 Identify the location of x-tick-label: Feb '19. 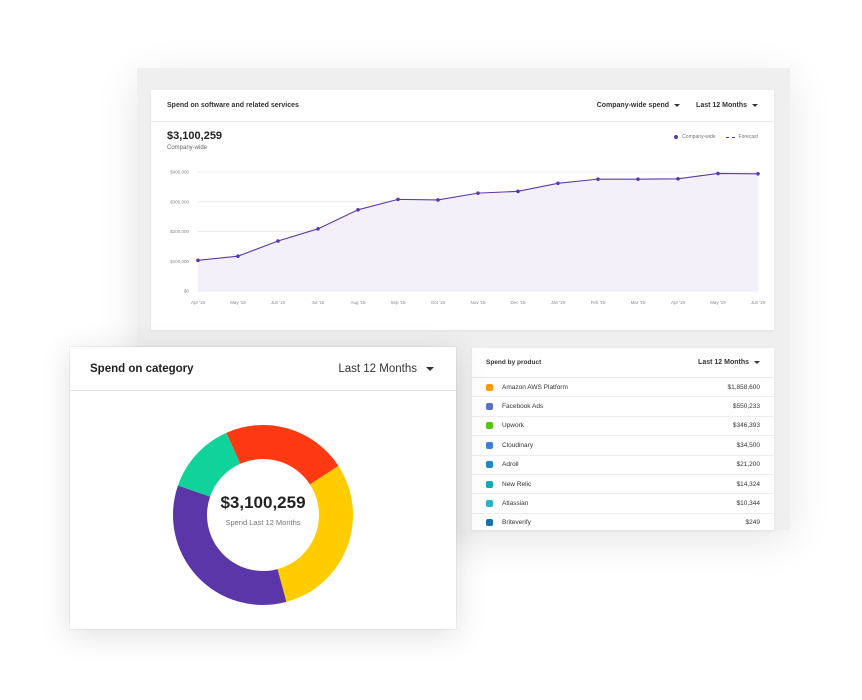
(598, 302).